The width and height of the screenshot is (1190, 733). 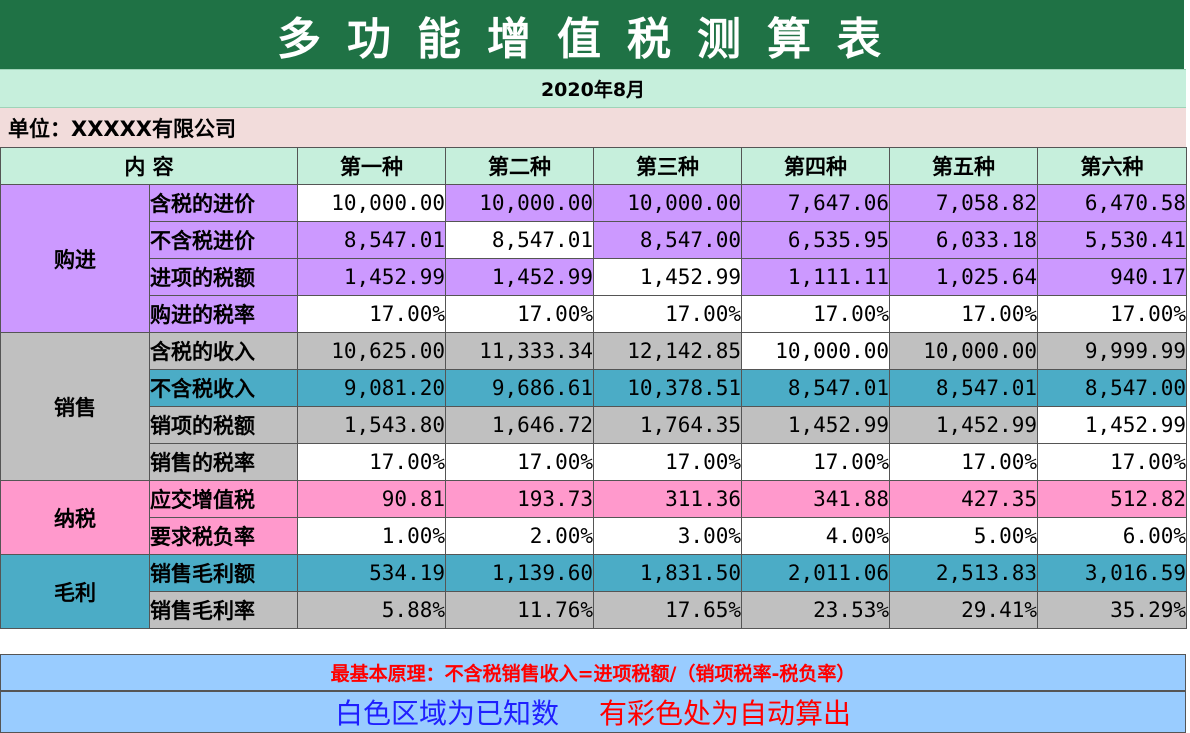 What do you see at coordinates (519, 166) in the screenshot?
I see `header-col-2: 第二种` at bounding box center [519, 166].